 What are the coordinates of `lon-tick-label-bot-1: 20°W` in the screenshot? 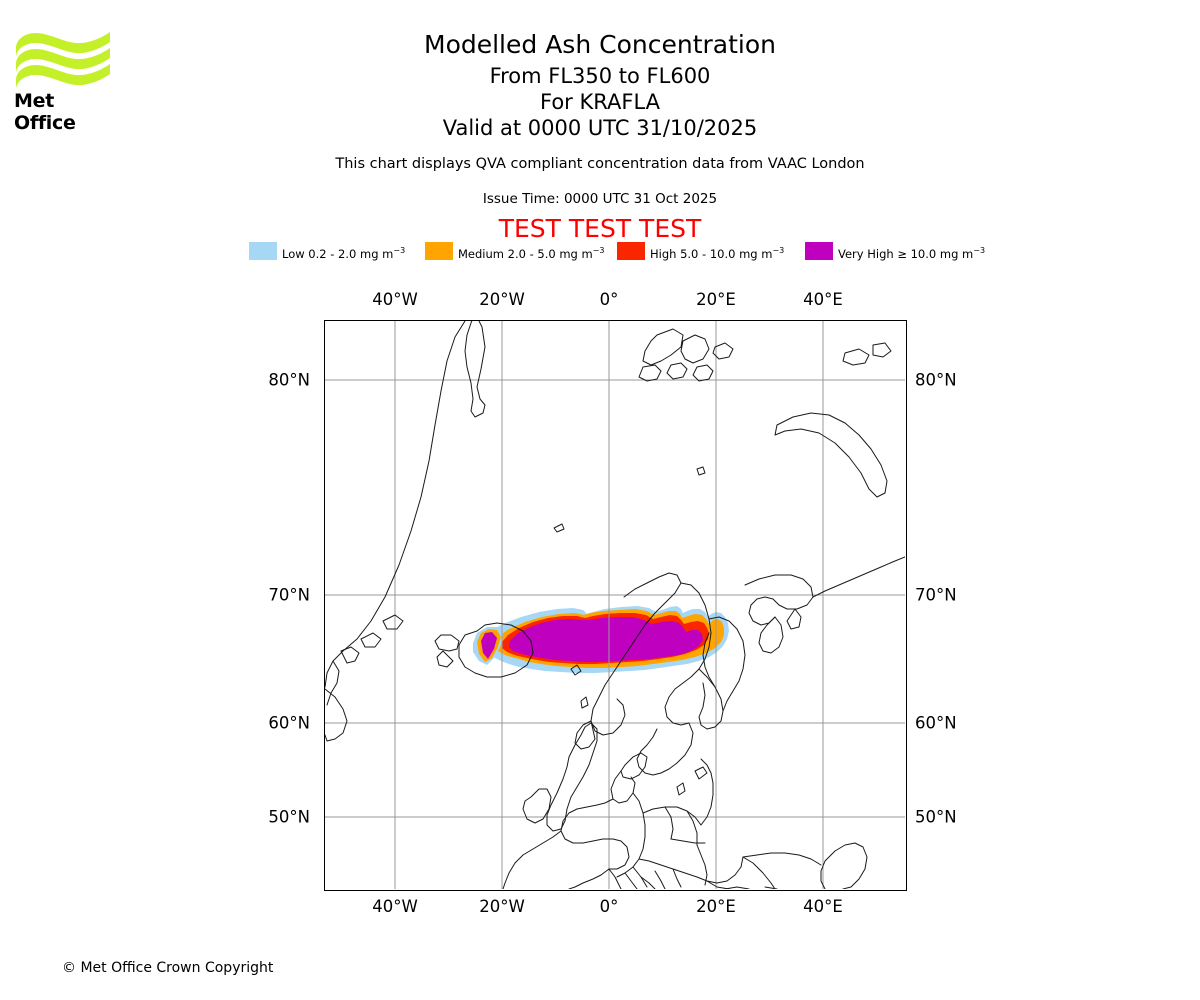 It's located at (502, 906).